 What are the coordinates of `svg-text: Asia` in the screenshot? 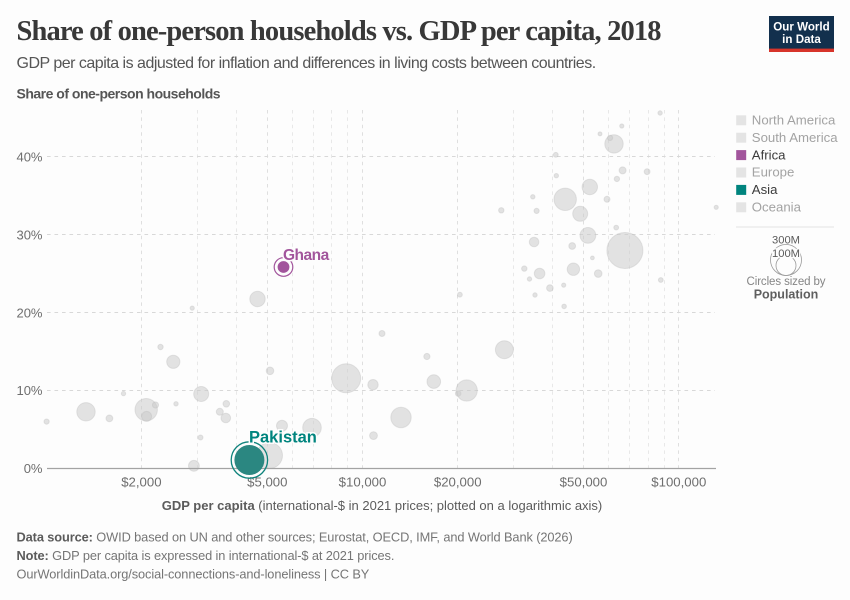 It's located at (765, 189).